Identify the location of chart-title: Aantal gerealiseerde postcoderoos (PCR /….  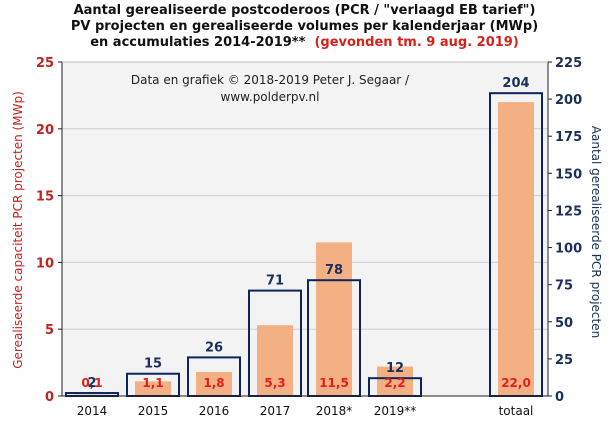
(304, 27).